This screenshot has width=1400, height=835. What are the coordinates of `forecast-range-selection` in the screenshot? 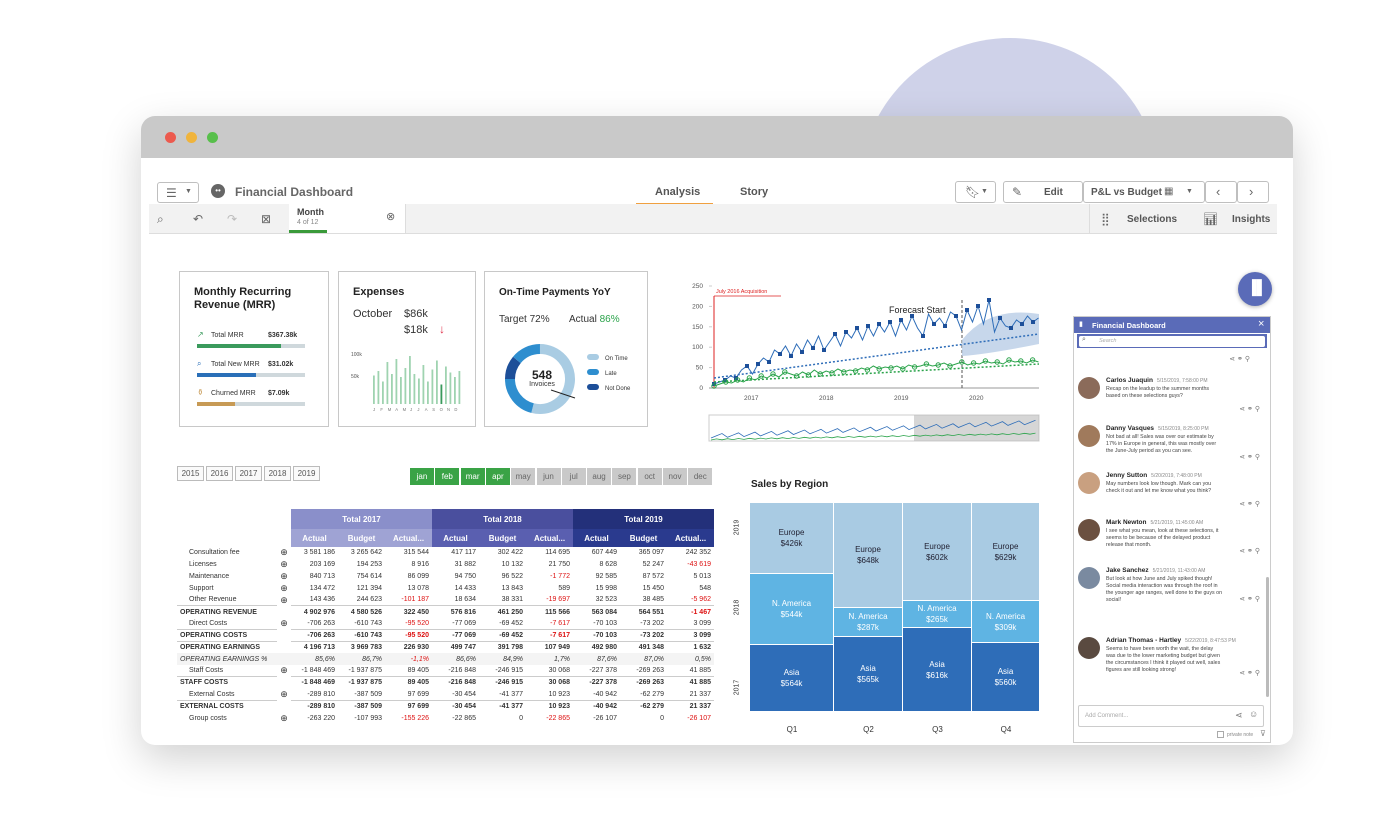 It's located at (976, 428).